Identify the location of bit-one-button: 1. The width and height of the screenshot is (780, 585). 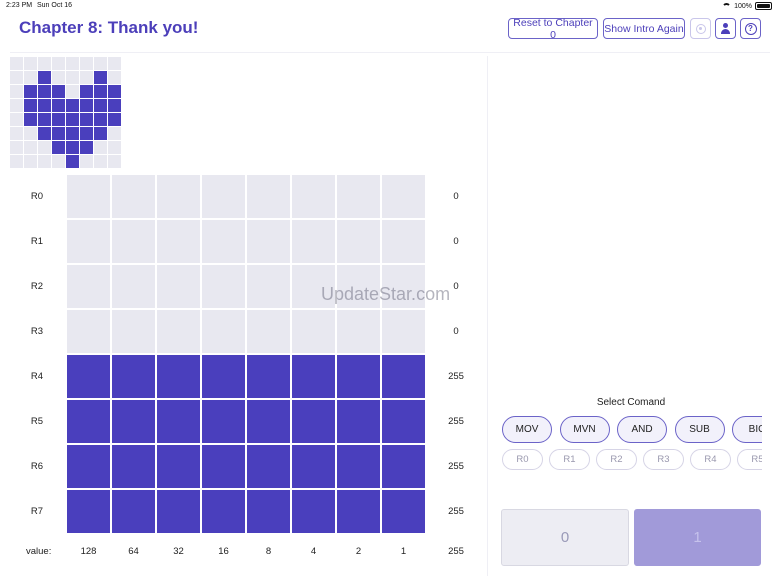
(697, 537).